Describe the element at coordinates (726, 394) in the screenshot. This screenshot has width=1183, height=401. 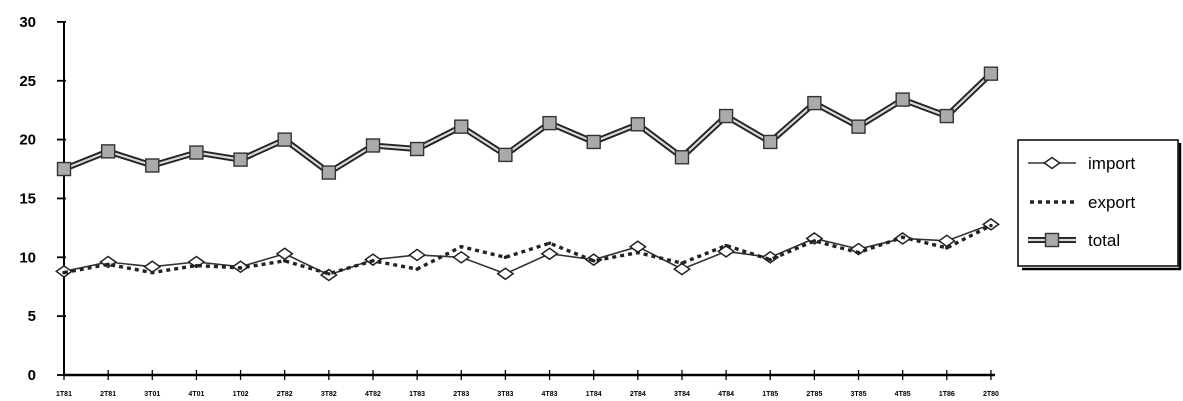
I see `x-tick-label: 4T84` at that location.